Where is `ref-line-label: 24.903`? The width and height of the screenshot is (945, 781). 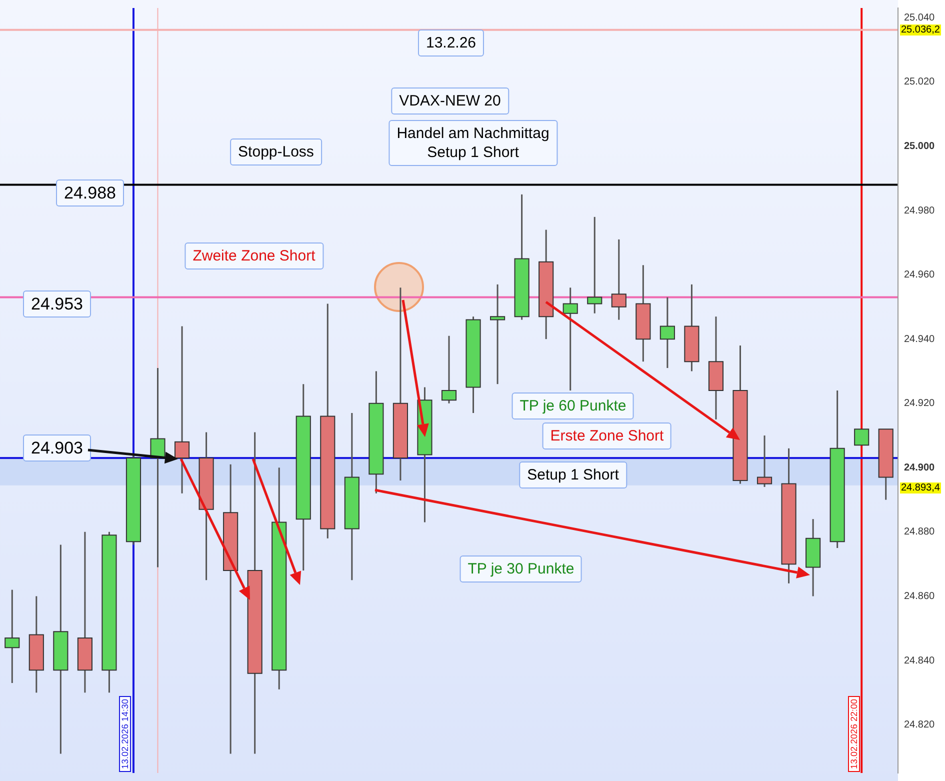 ref-line-label: 24.903 is located at coordinates (57, 448).